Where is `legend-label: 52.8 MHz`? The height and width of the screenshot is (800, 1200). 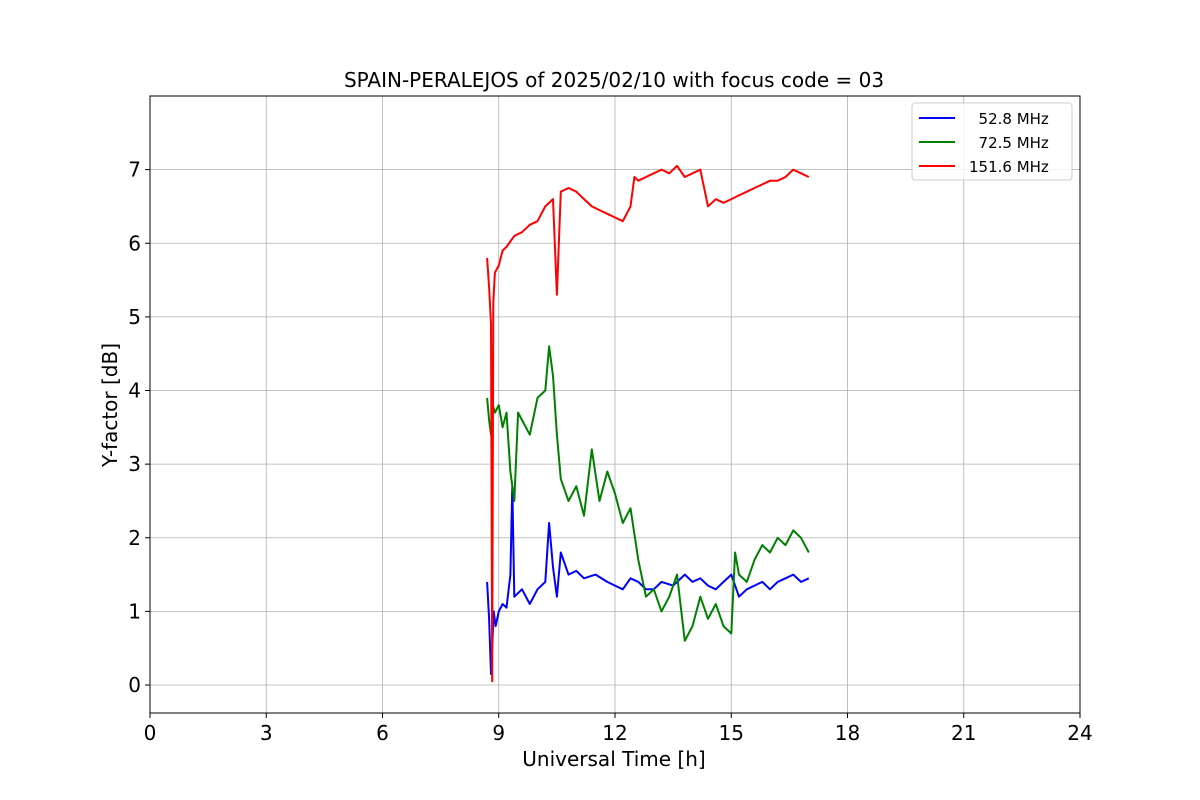 legend-label: 52.8 MHz is located at coordinates (1009, 119).